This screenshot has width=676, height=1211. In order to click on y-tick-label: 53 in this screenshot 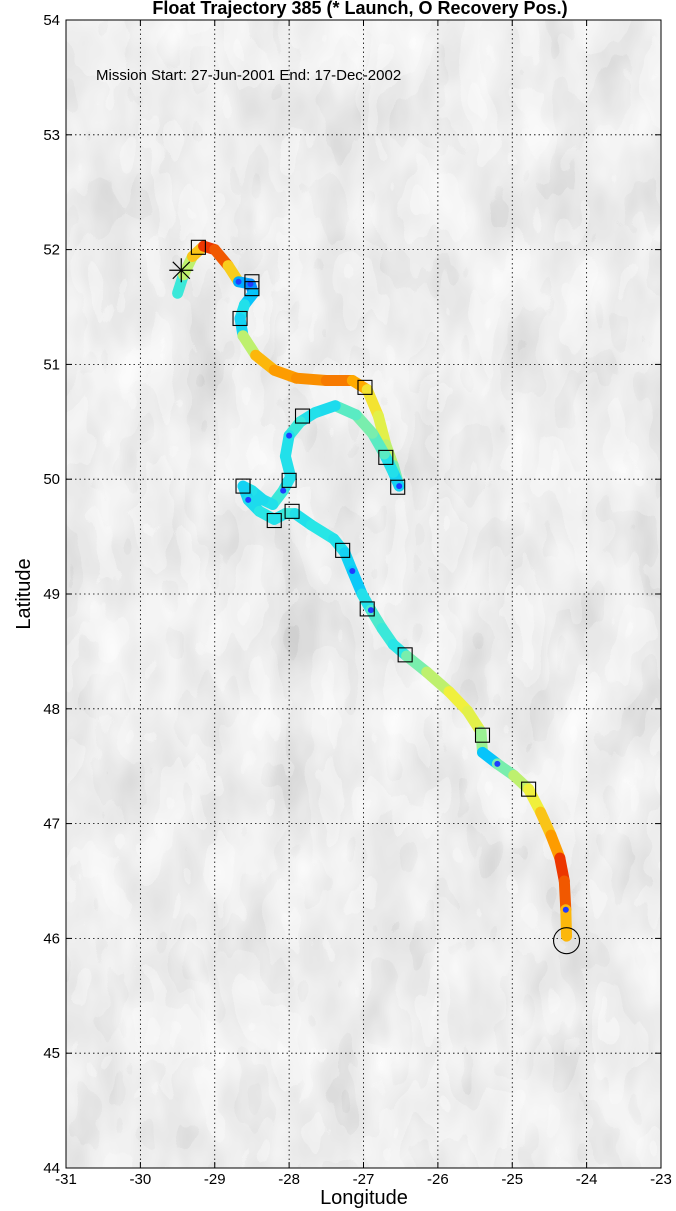, I will do `click(51, 135)`.